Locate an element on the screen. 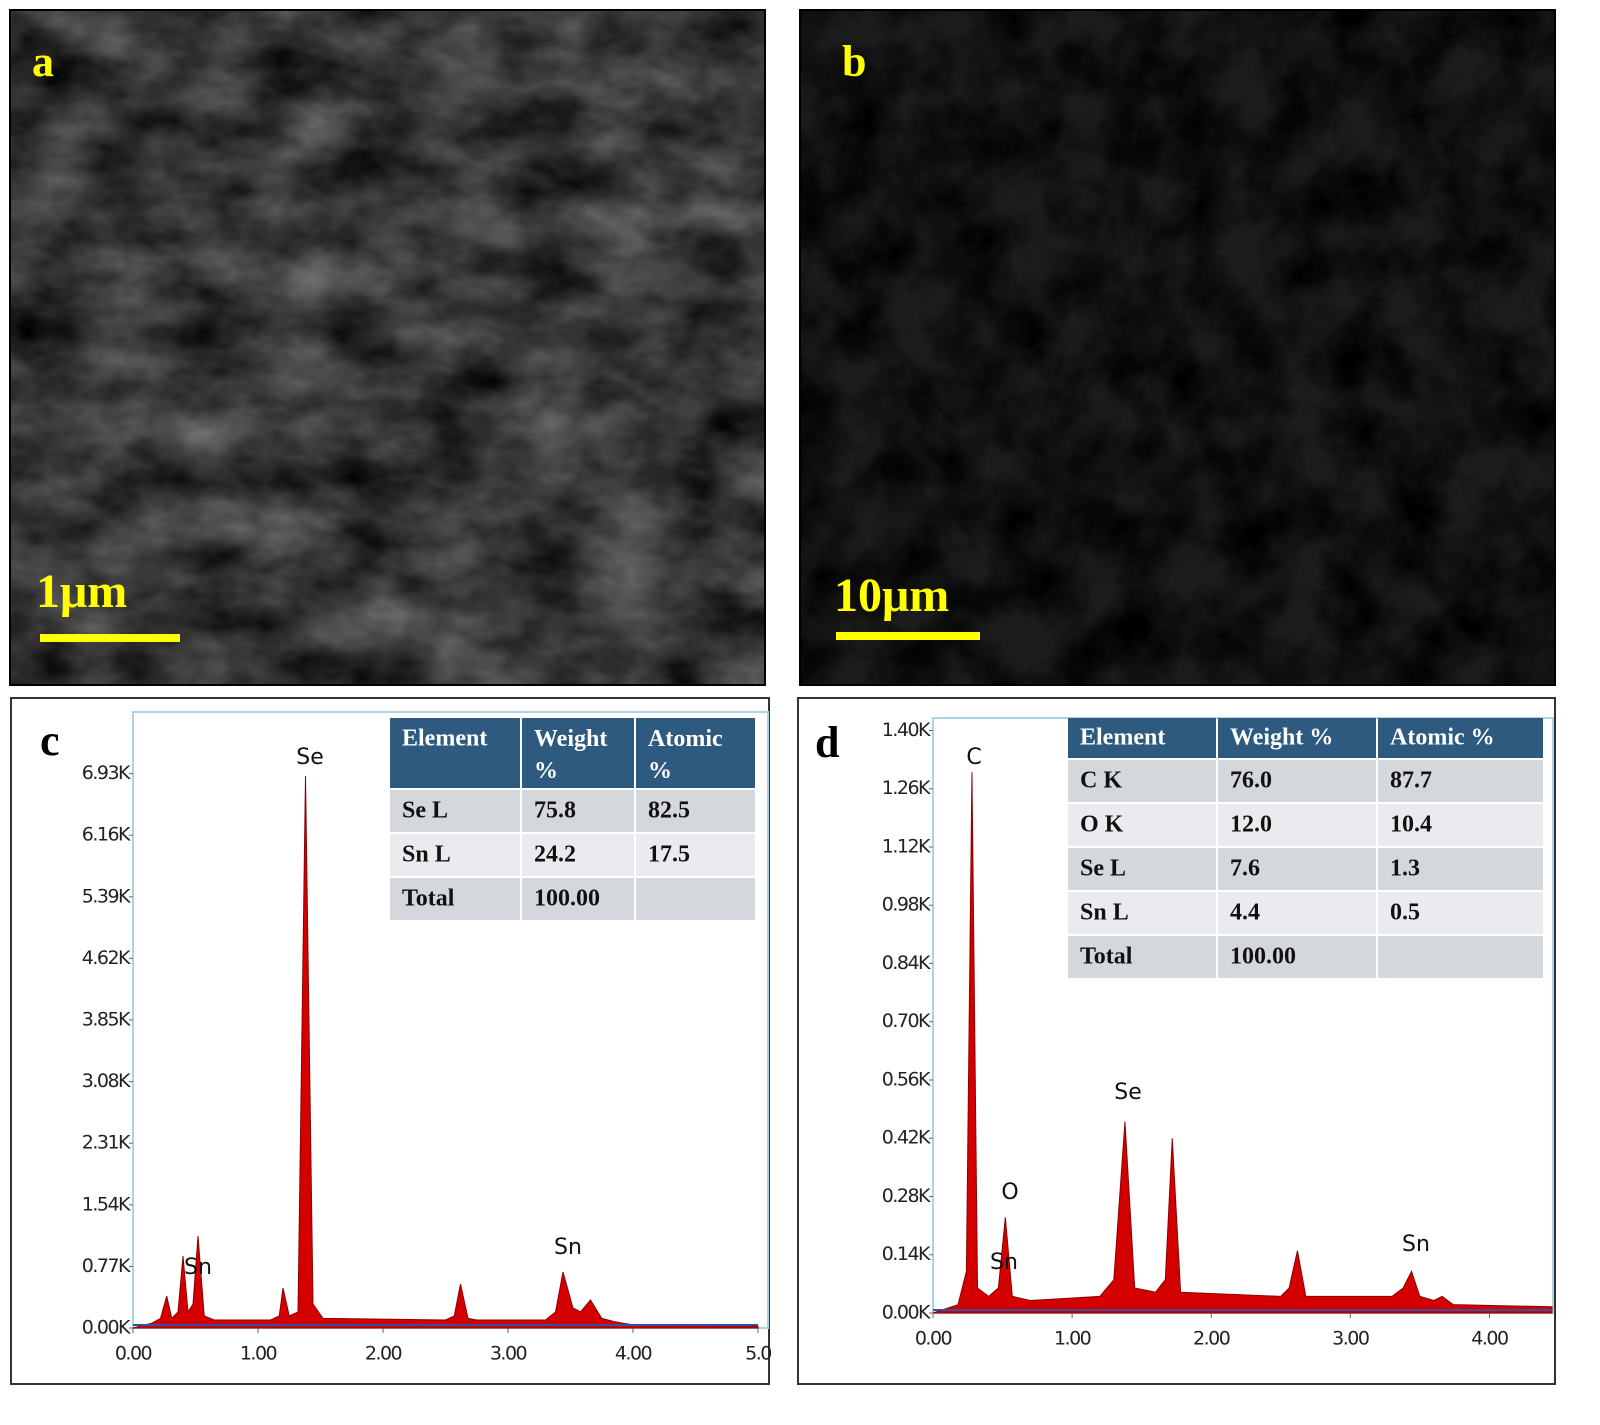 The width and height of the screenshot is (1600, 1425). table-cell-text: 76.0 is located at coordinates (1251, 781).